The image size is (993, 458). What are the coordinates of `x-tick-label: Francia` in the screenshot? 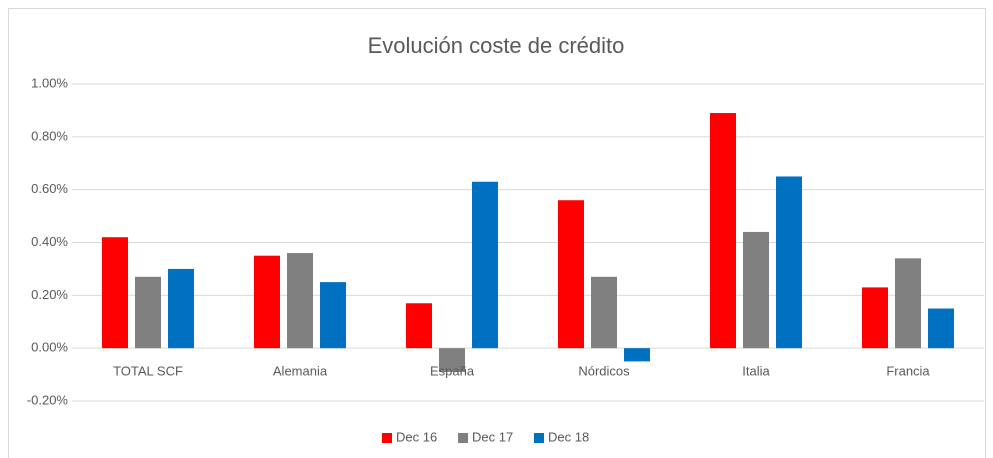 It's located at (908, 370).